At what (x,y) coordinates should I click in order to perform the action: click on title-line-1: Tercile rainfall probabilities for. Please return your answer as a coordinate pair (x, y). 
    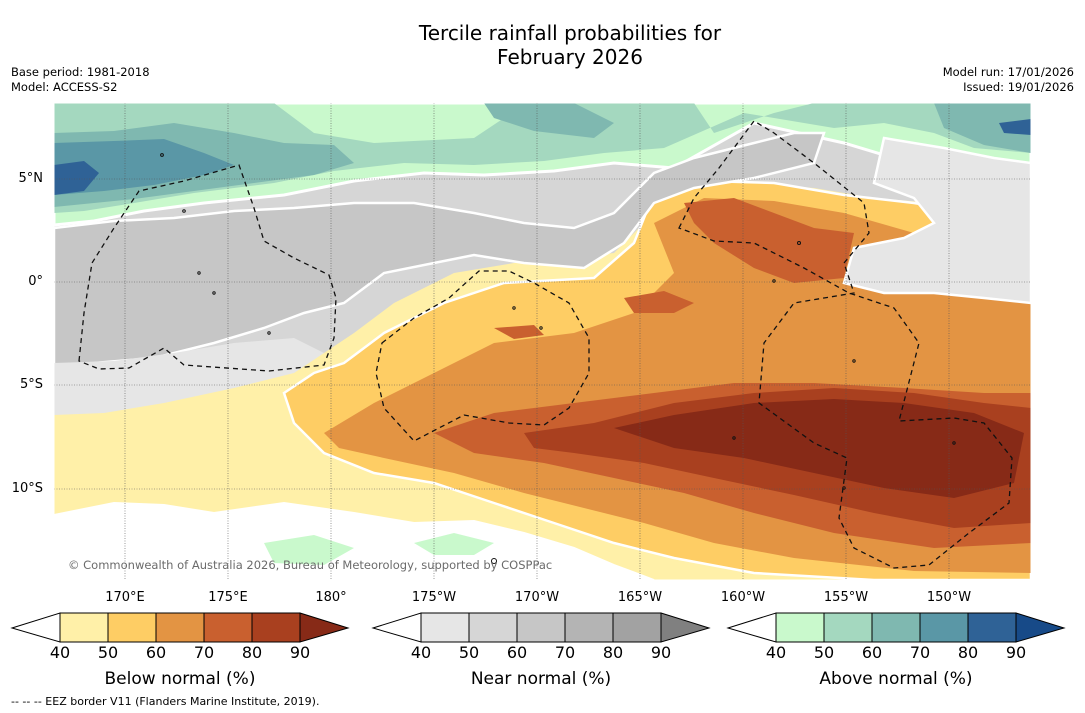
    Looking at the image, I should click on (570, 33).